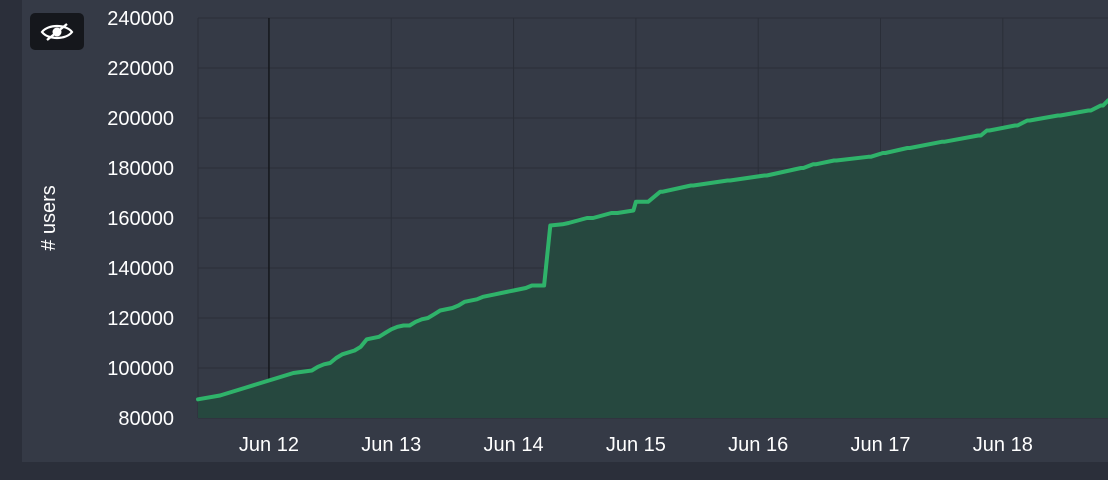 The image size is (1108, 480). What do you see at coordinates (880, 445) in the screenshot?
I see `x-tick-label: Jun 17` at bounding box center [880, 445].